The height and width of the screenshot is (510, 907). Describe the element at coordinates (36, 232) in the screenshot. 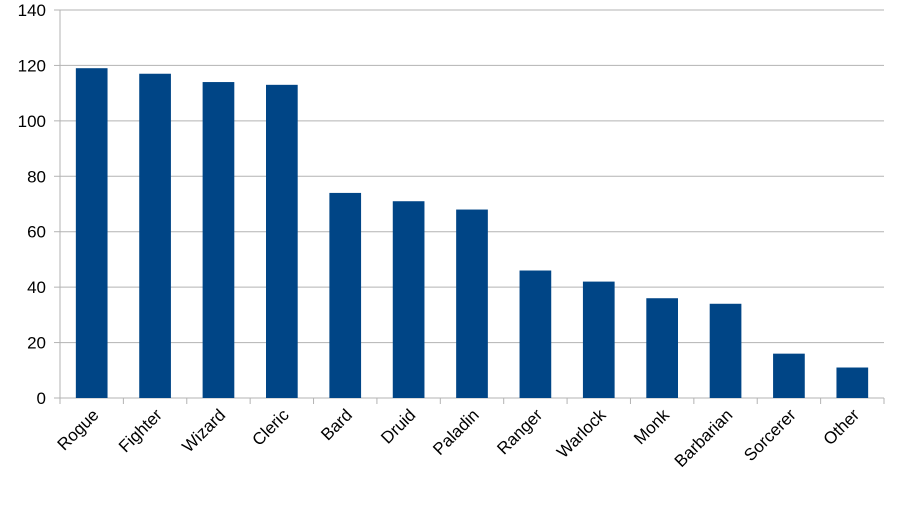

I see `y-tick-label: 60` at that location.